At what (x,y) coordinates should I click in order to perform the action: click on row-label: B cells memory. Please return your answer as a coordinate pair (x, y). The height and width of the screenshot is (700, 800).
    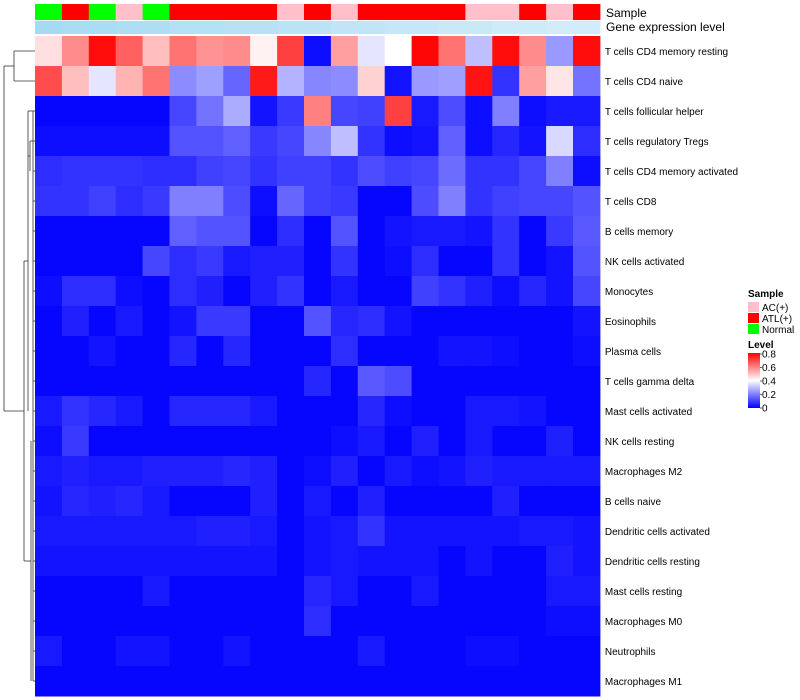
    Looking at the image, I should click on (639, 232).